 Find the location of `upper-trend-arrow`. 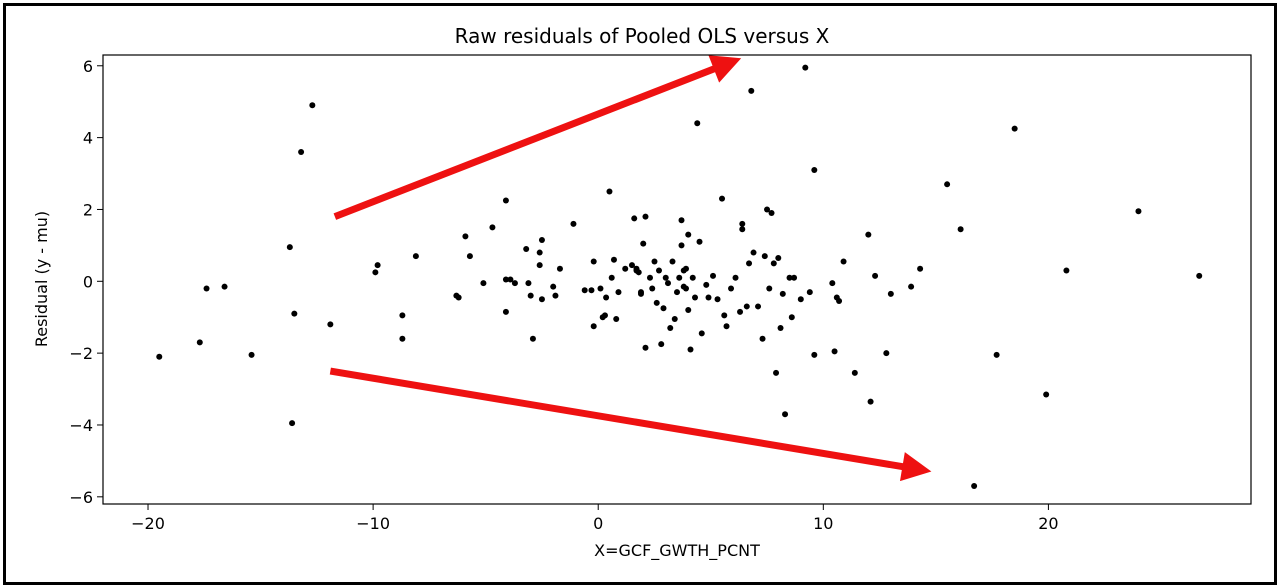

upper-trend-arrow is located at coordinates (537, 137).